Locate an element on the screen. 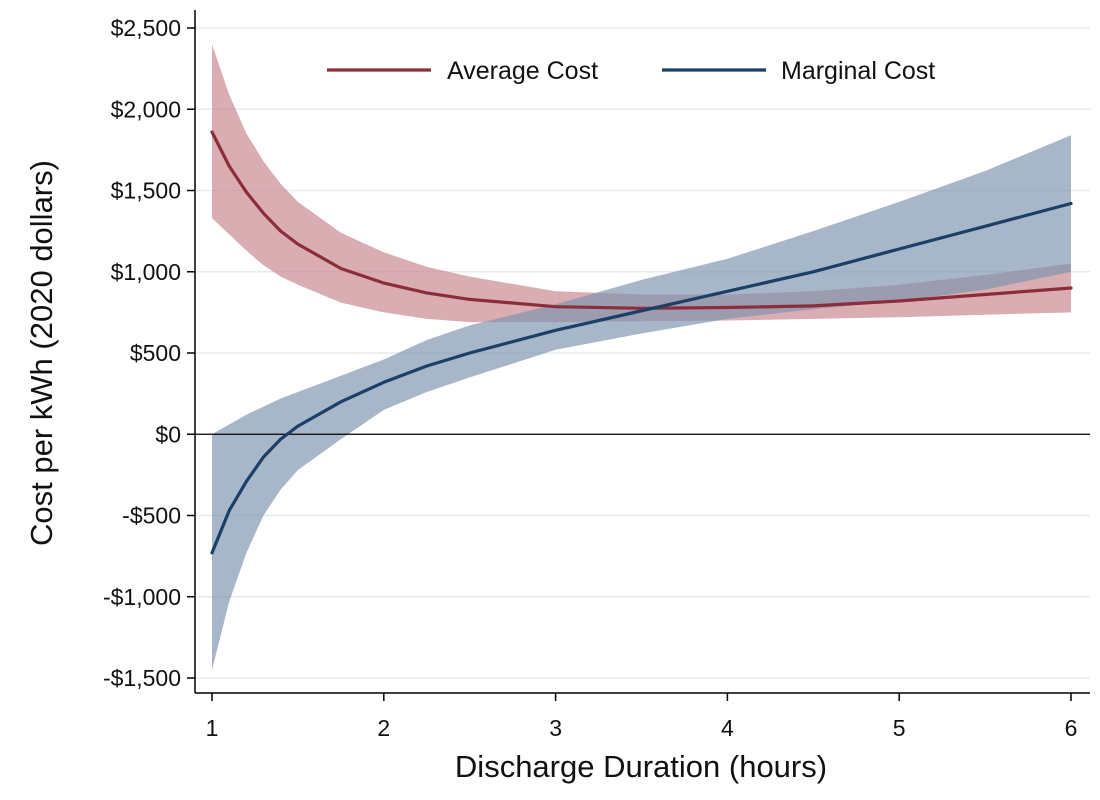  y-tick-label: -$1,500 is located at coordinates (142, 678).